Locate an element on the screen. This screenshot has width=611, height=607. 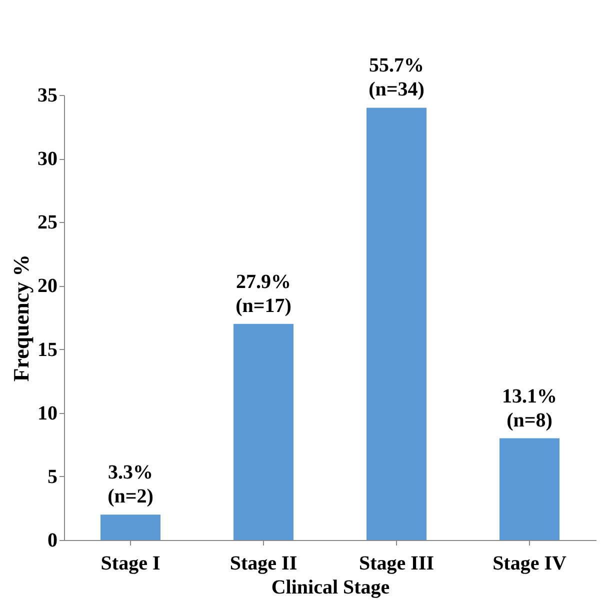
x-axis-title: Clinical Stage is located at coordinates (330, 587).